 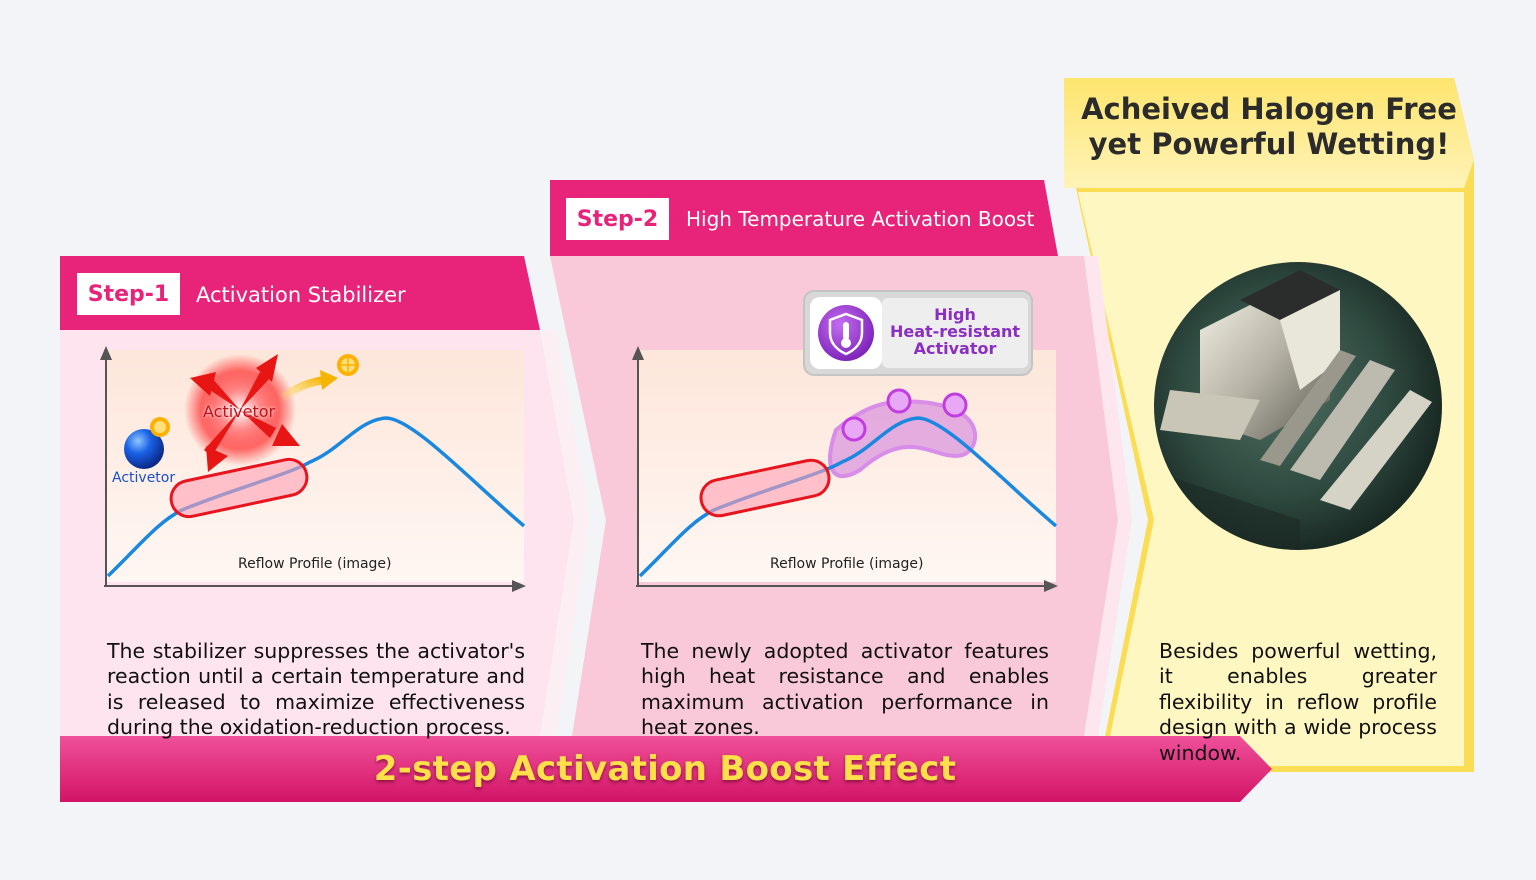 I want to click on footer-arrow, so click(x=666, y=769).